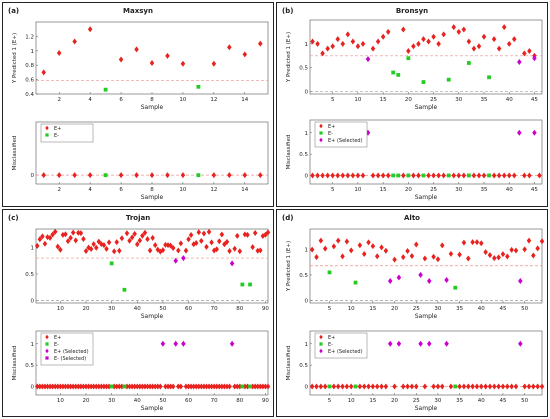 This screenshot has height=419, width=550. Describe the element at coordinates (244, 100) in the screenshot. I see `a-top-xtick-label: 14` at that location.